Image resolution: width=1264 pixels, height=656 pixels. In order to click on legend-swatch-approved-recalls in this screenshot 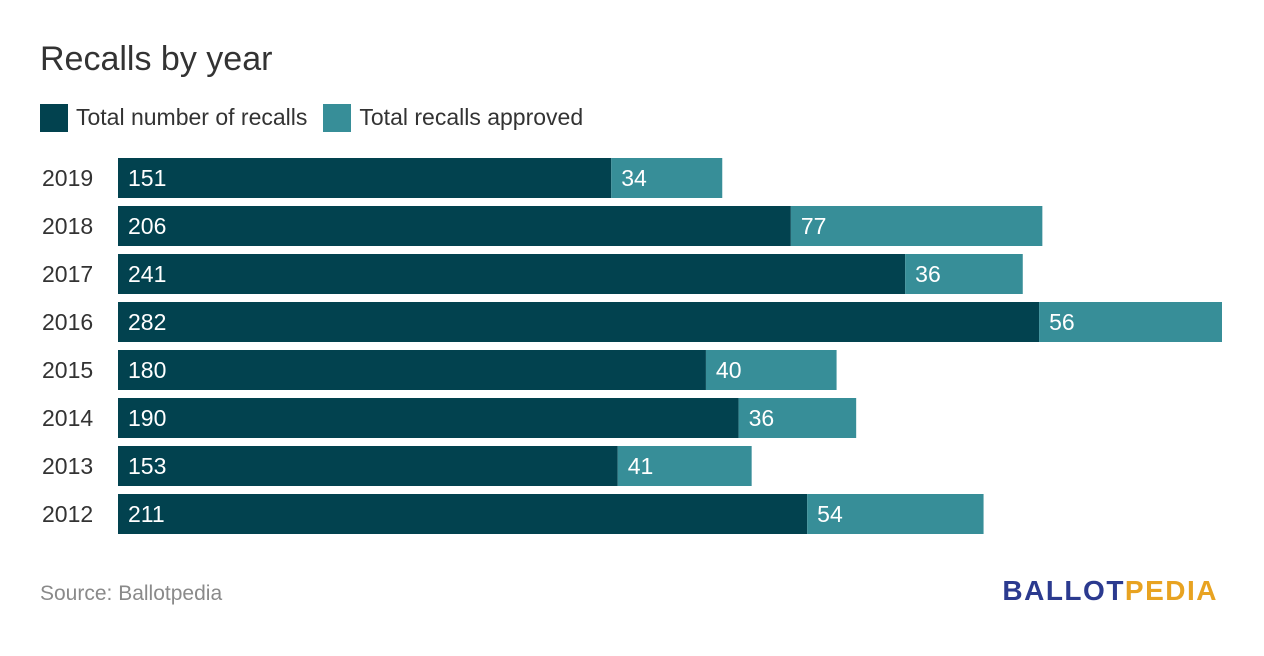, I will do `click(337, 117)`.